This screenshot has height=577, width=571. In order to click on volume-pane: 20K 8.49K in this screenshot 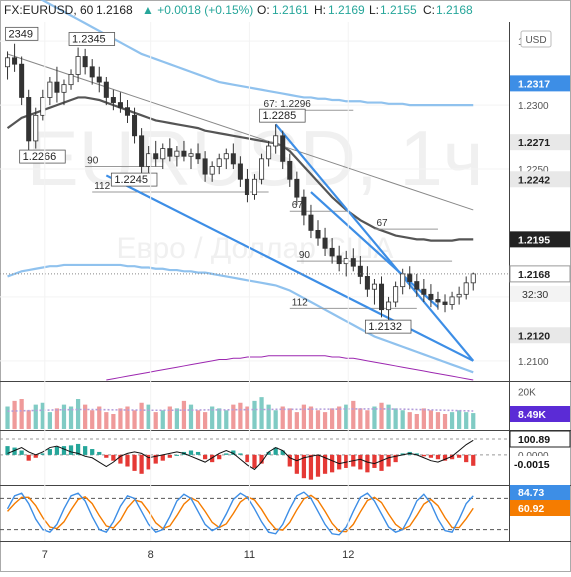, I will do `click(287, 409)`.